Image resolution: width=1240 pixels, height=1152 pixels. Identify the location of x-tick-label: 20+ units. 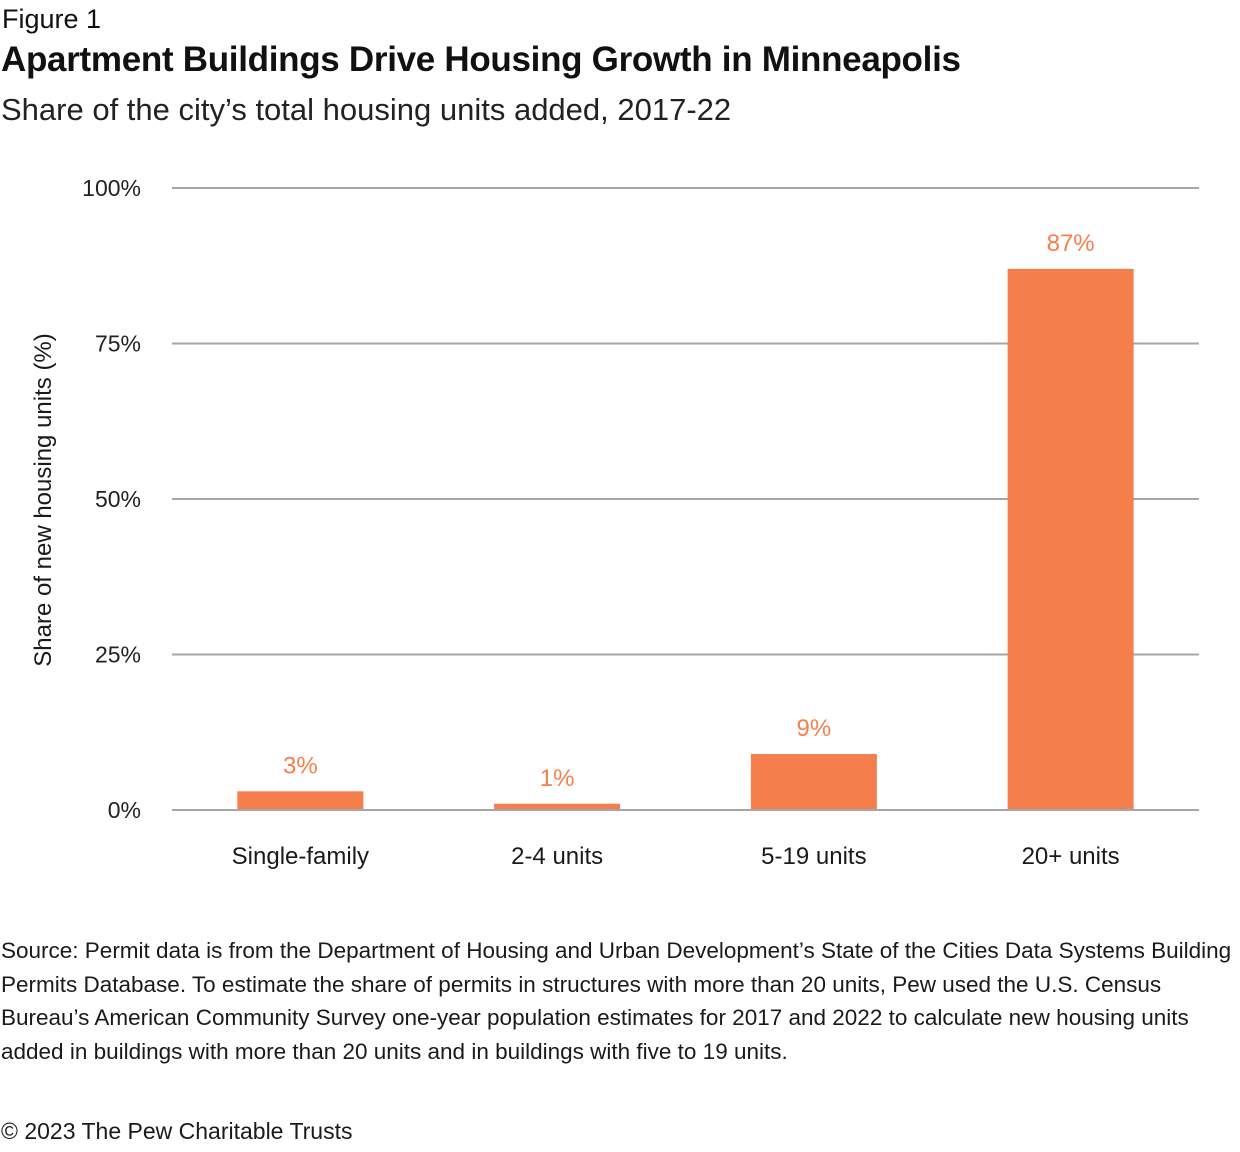
(1071, 856).